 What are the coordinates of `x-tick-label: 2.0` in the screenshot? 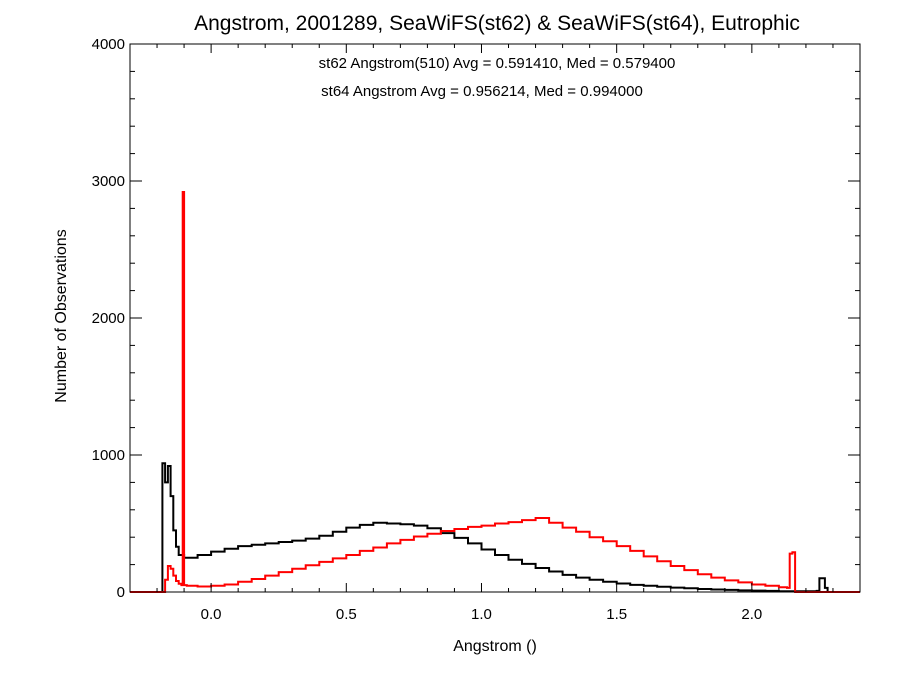 It's located at (751, 614).